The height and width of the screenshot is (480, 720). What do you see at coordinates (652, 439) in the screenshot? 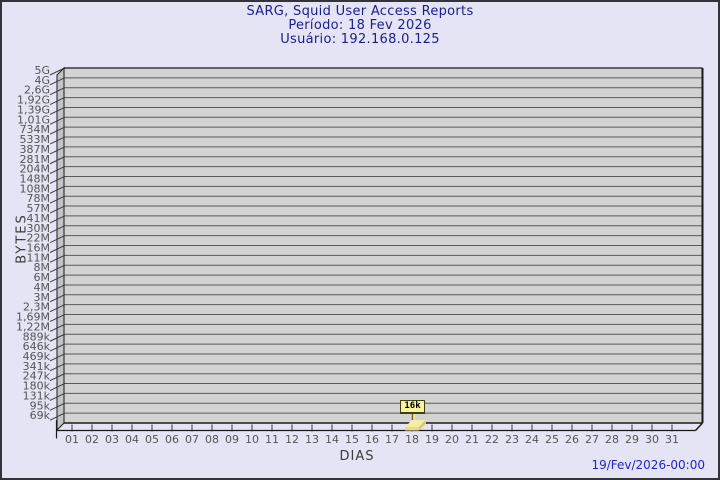
I see `x-tick-label: 30` at bounding box center [652, 439].